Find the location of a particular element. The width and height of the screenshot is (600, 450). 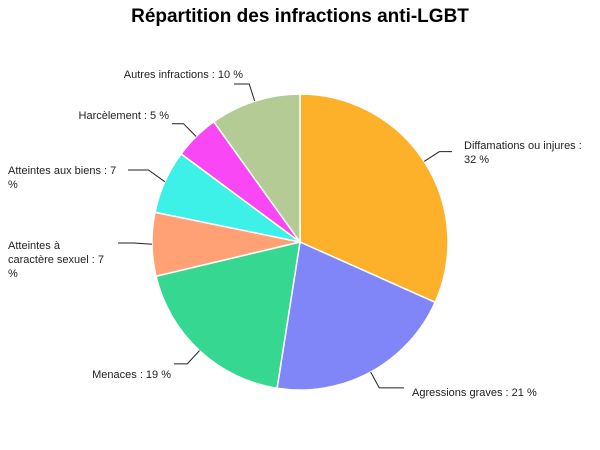

slice-label: Atteintes aux biens : 7% is located at coordinates (62, 178).